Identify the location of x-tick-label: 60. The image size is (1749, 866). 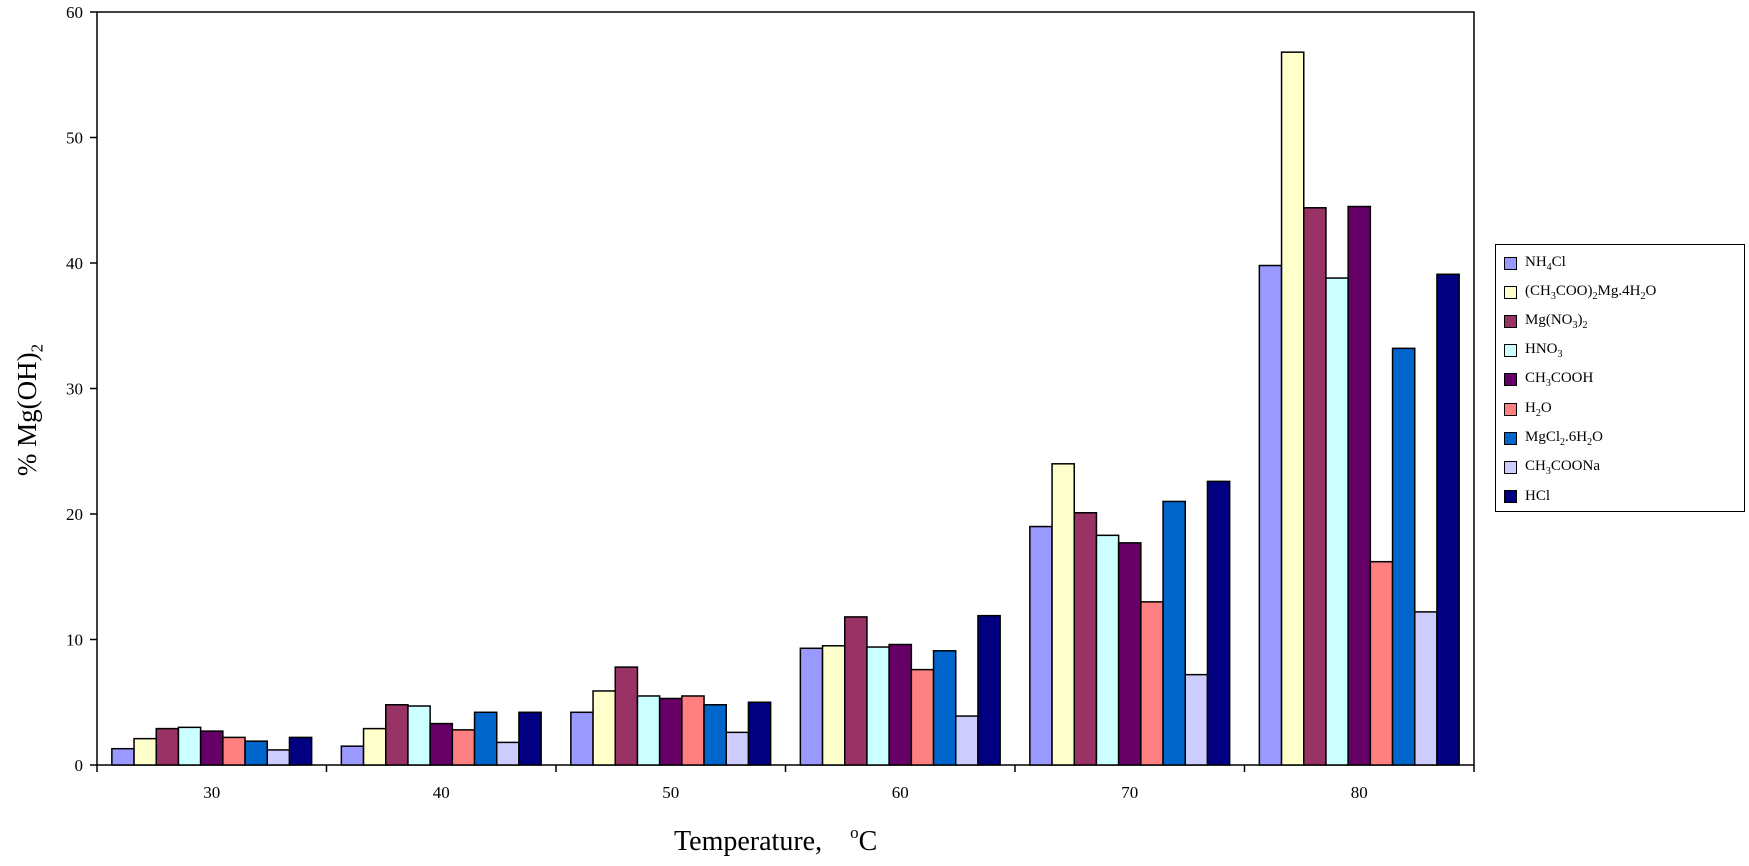
(900, 792).